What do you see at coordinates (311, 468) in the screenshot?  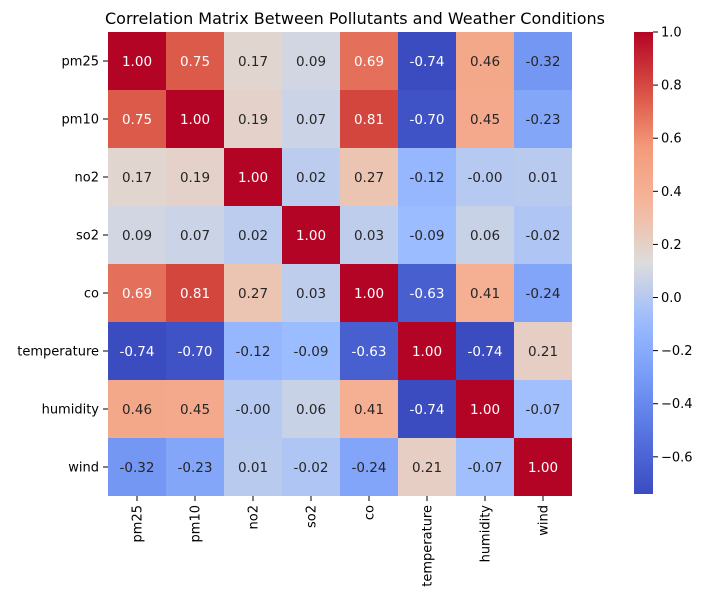 I see `cell-value-label: -0.02` at bounding box center [311, 468].